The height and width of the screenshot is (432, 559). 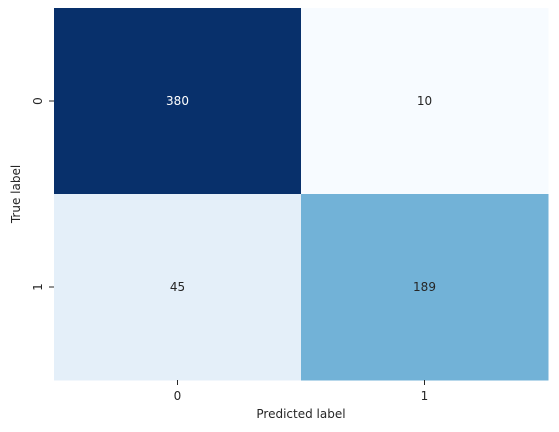 I want to click on cell-value-label-1-1: 189, so click(x=424, y=287).